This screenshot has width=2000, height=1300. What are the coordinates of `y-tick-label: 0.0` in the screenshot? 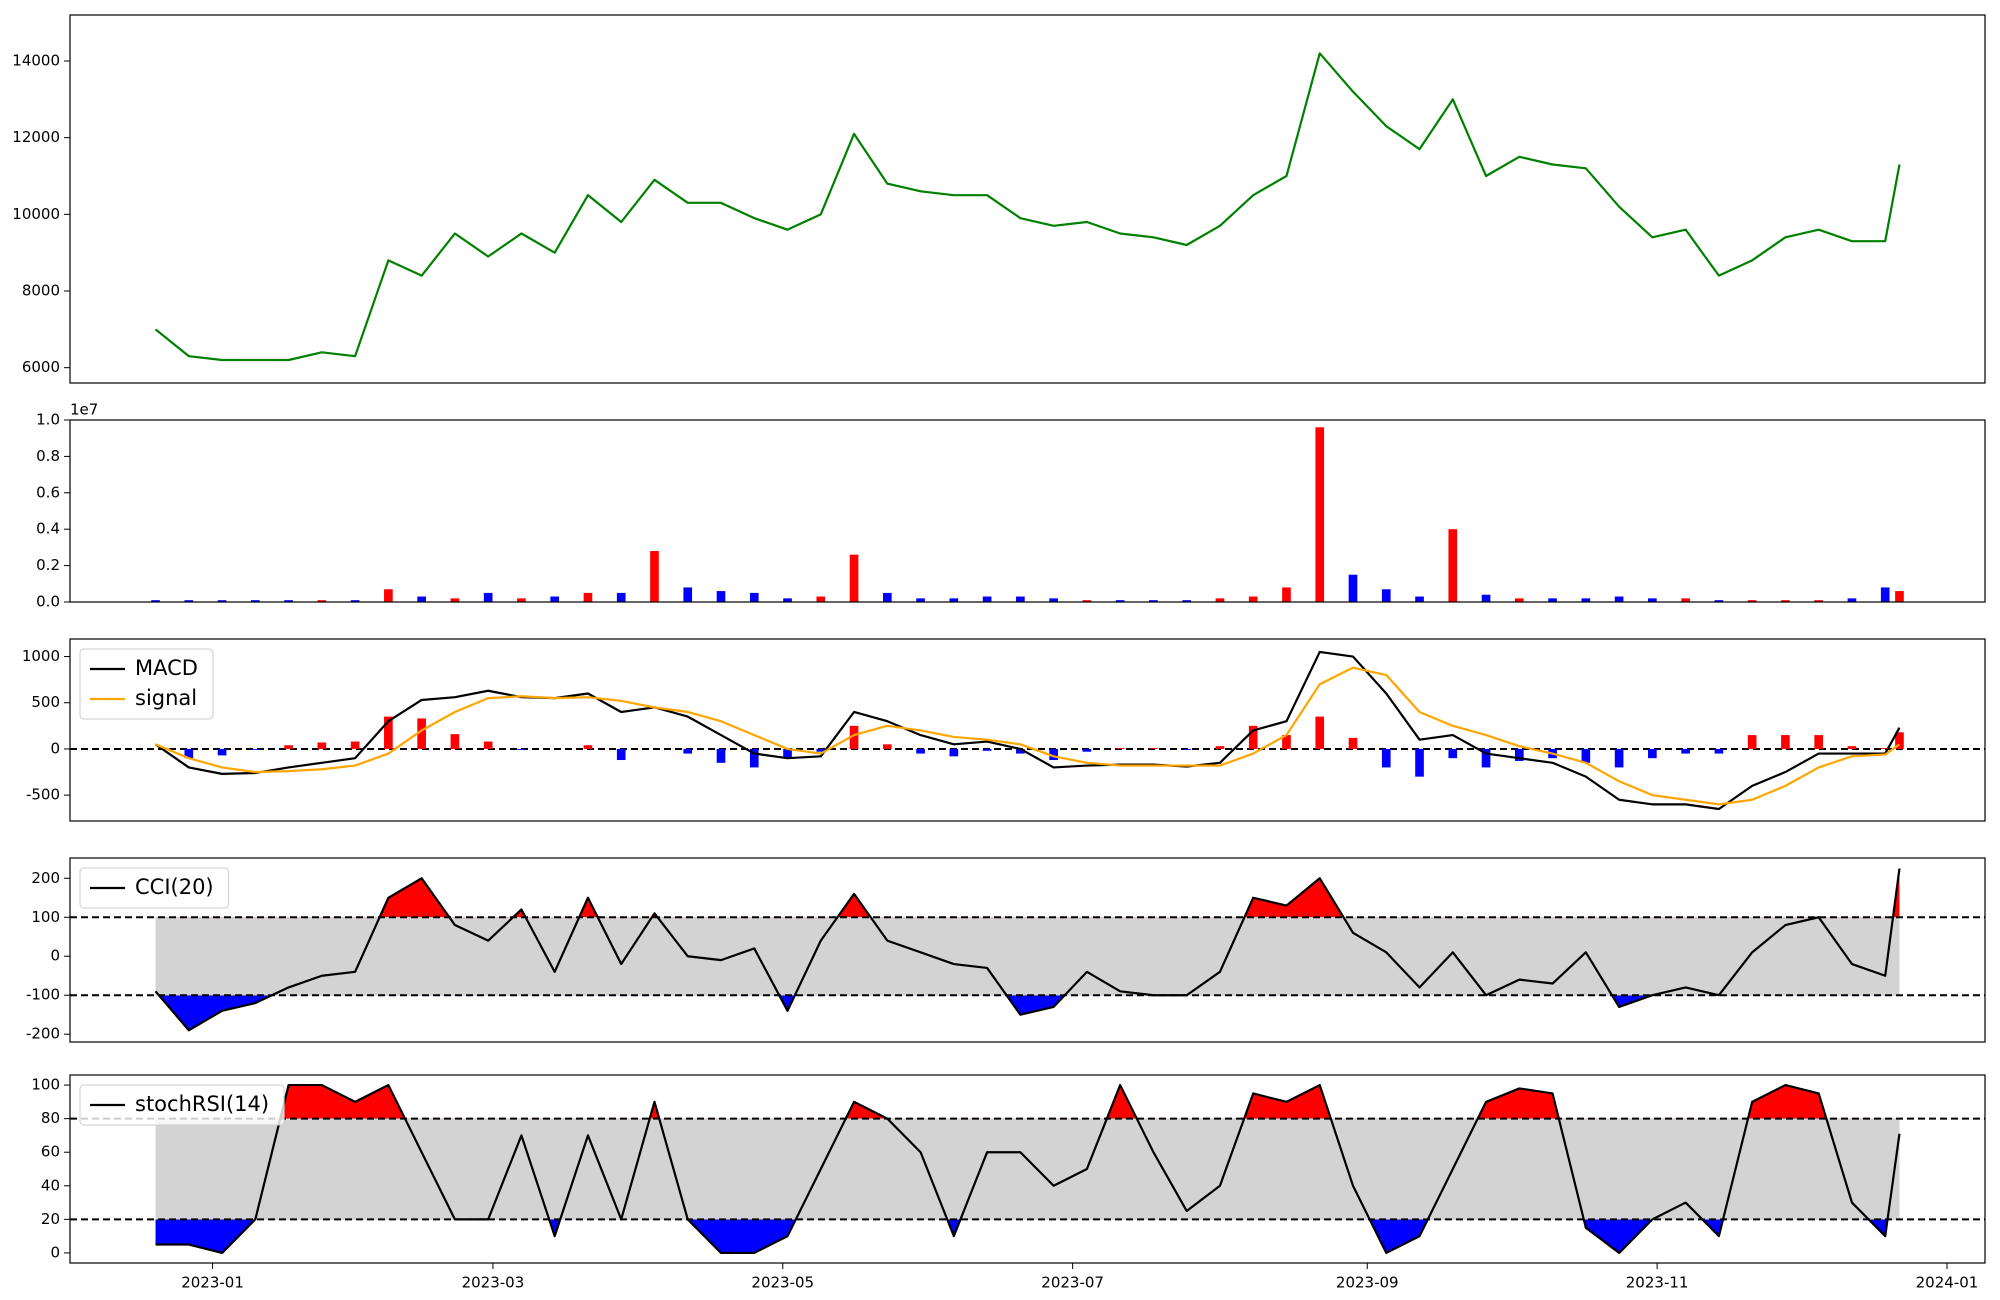 It's located at (48, 602).